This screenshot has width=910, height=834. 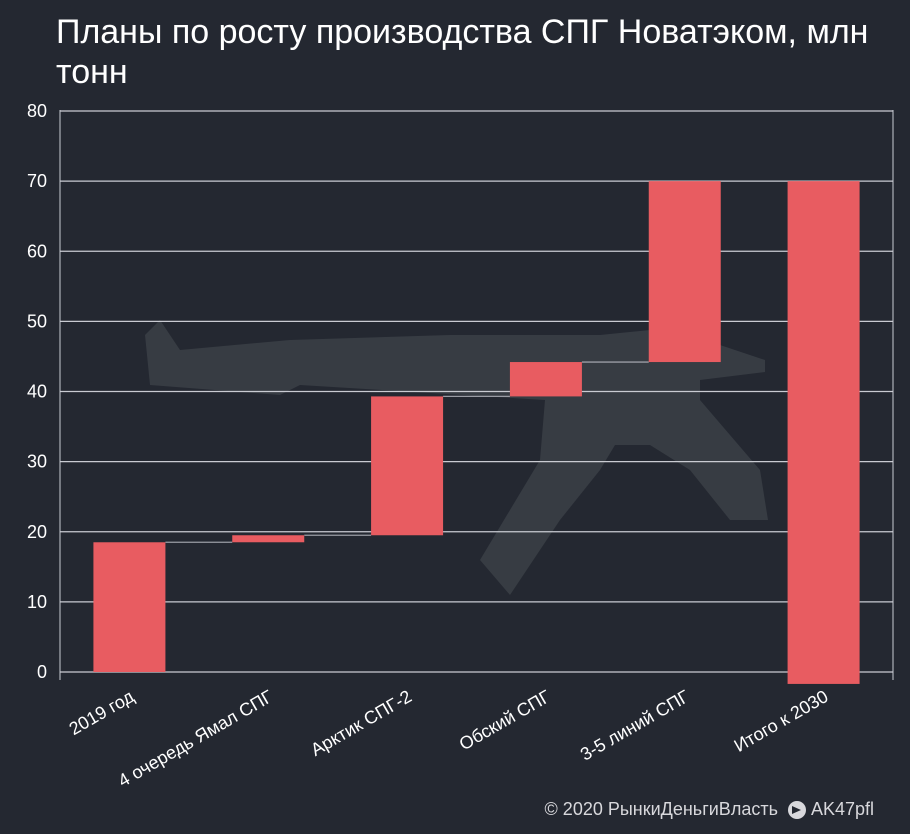 I want to click on x-tick-label: 2019 год, so click(x=102, y=712).